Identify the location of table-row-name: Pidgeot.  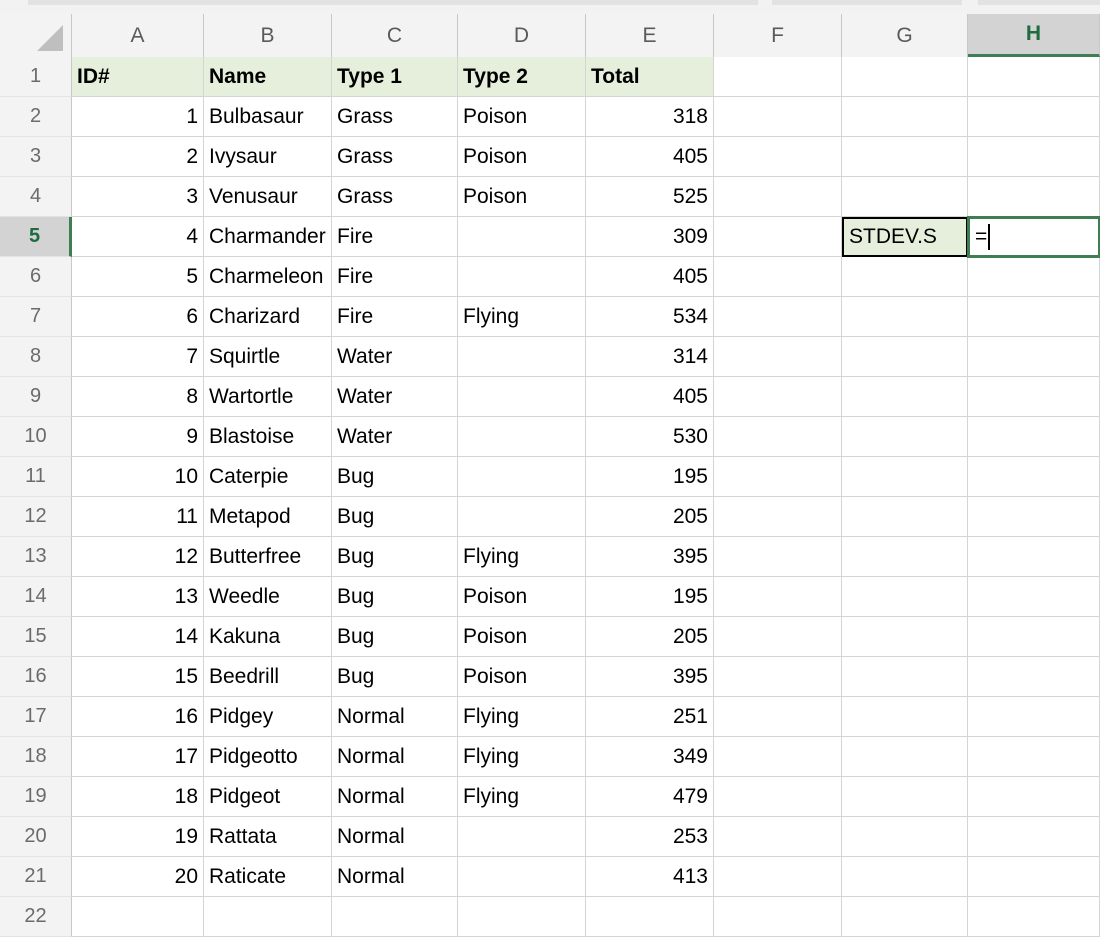
(268, 797).